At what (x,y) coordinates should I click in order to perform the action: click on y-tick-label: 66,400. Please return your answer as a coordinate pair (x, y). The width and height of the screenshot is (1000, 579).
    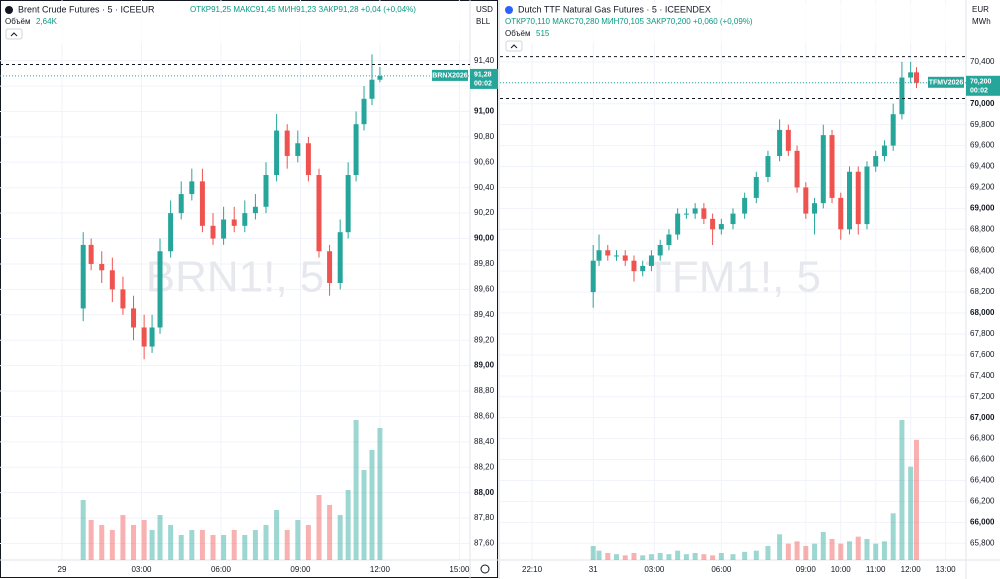
    Looking at the image, I should click on (982, 480).